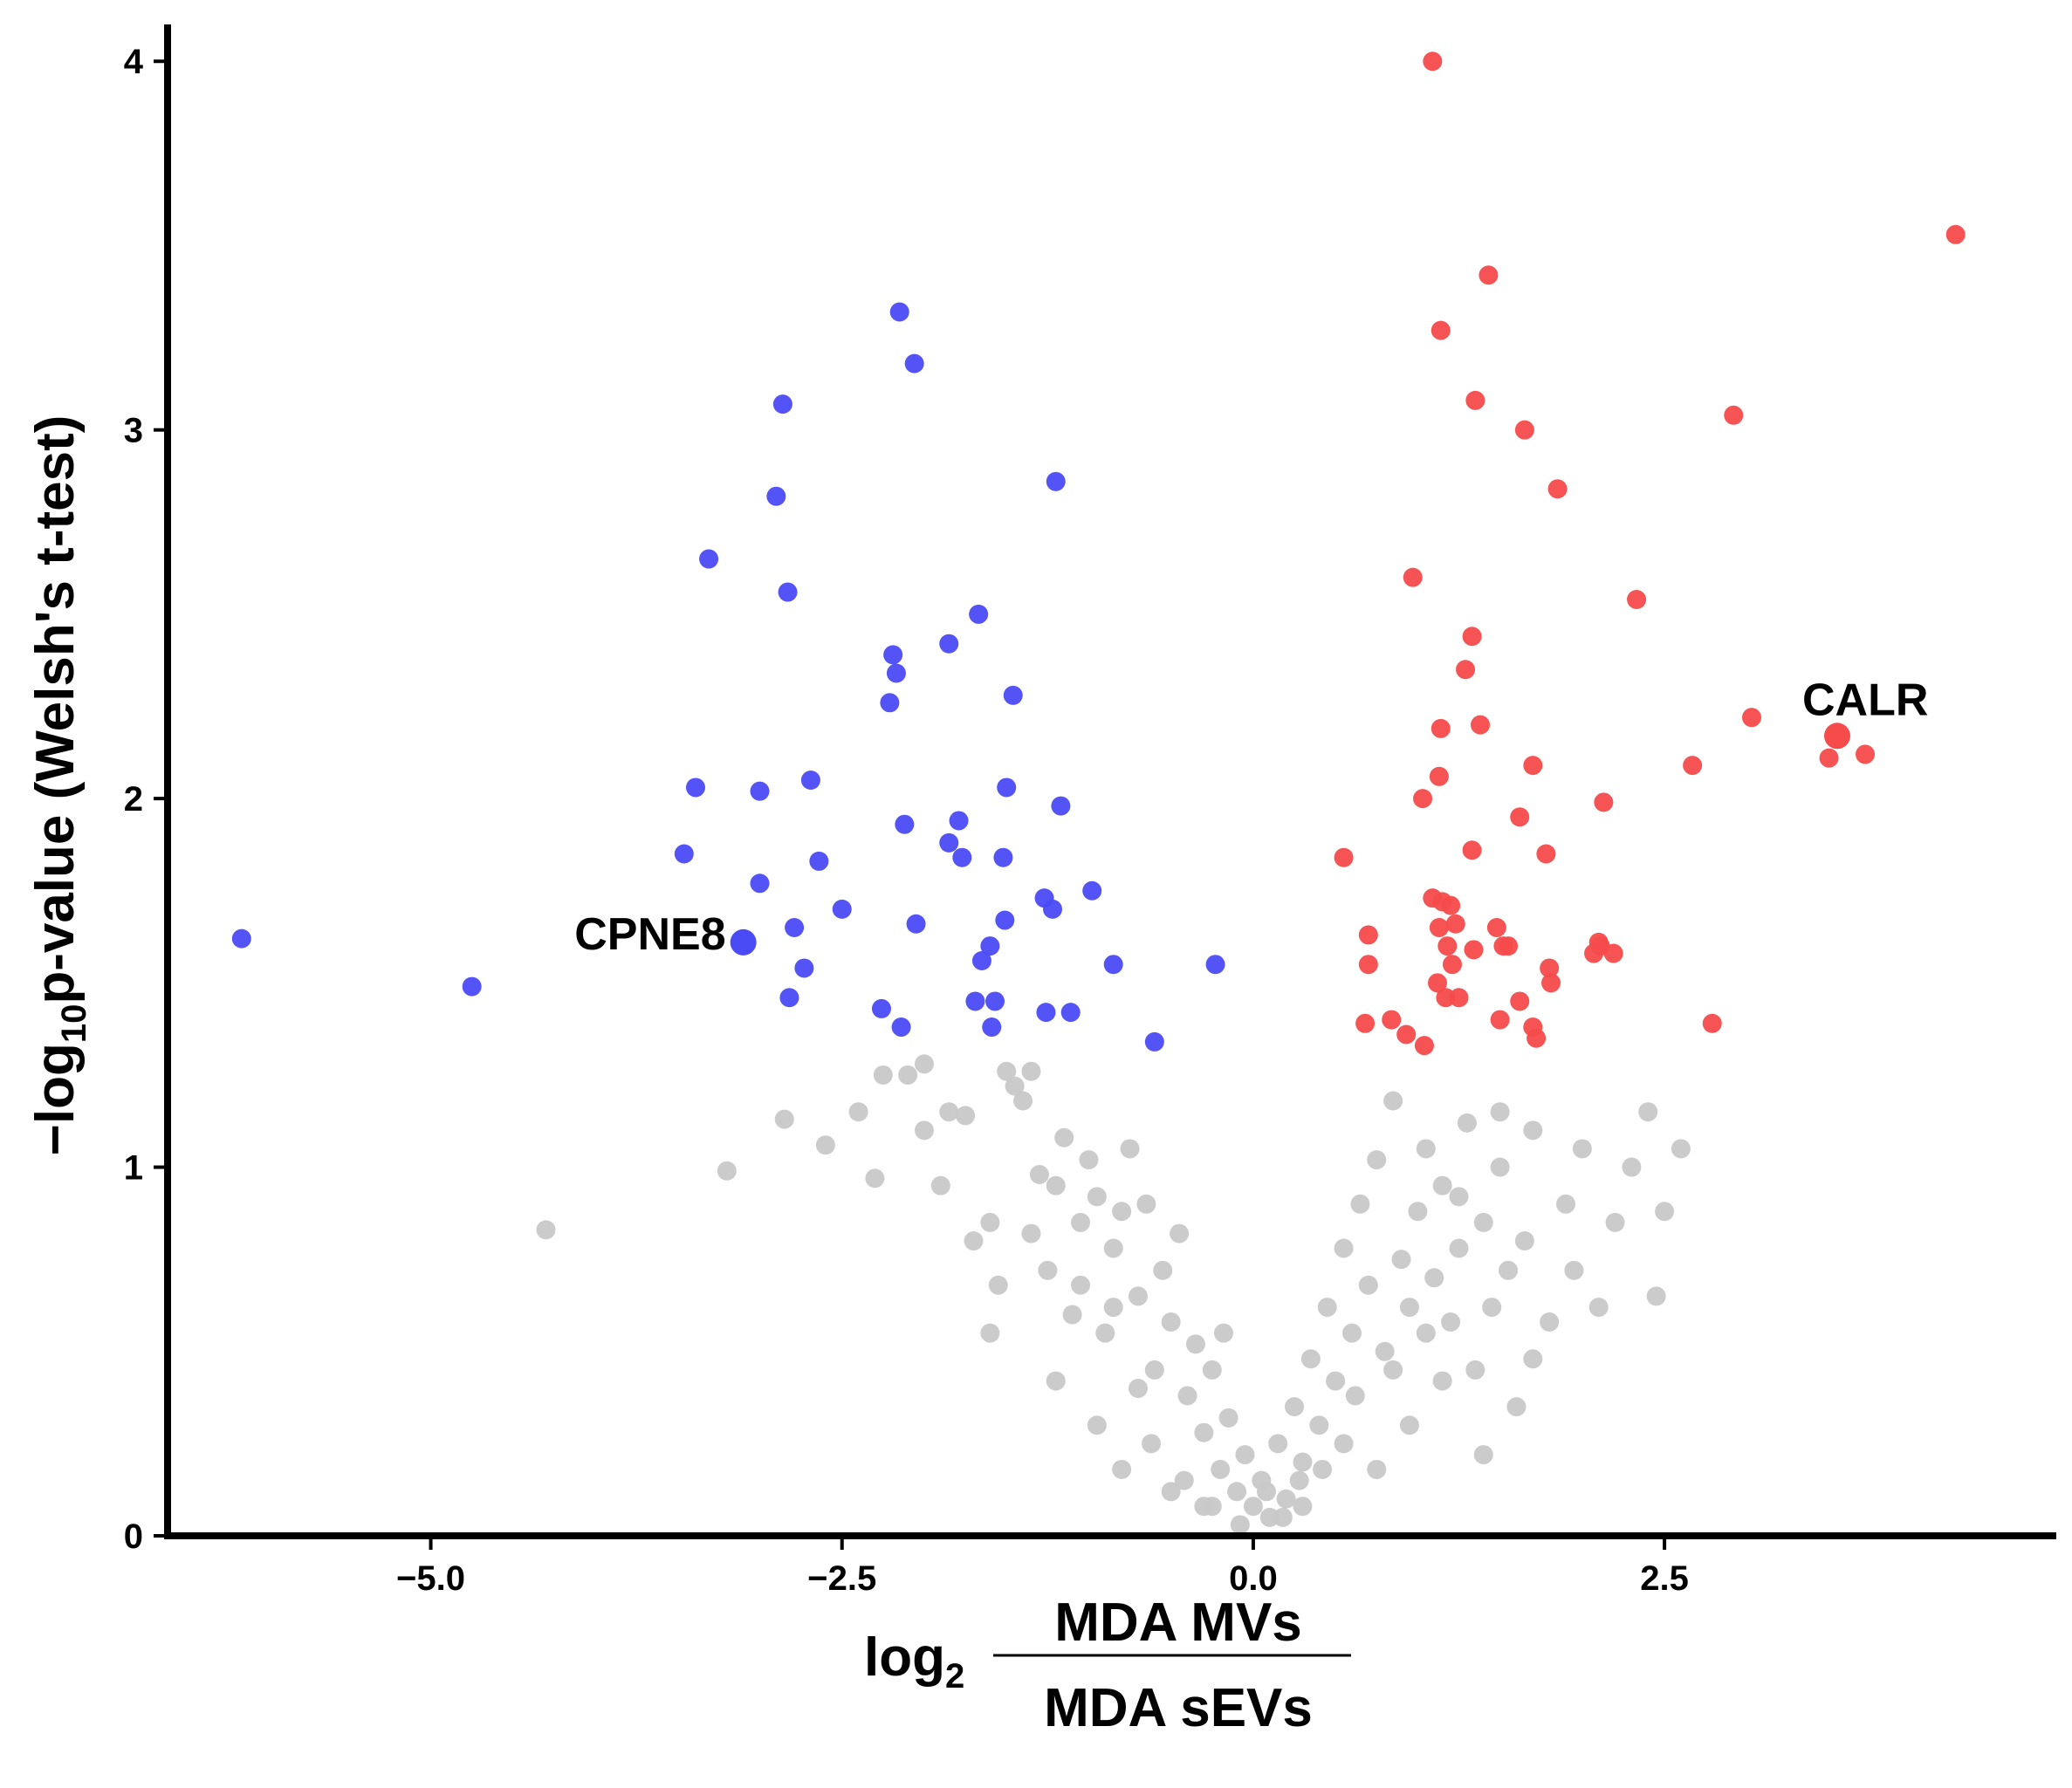  I want to click on y-tick-label: 3, so click(133, 431).